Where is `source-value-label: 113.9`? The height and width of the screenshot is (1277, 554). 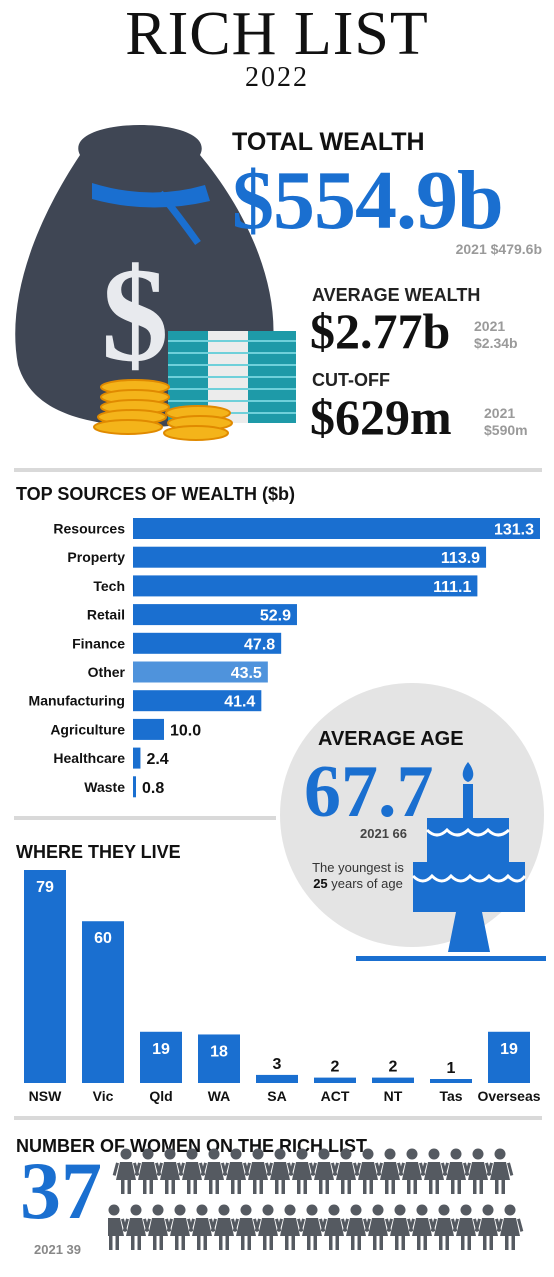 source-value-label: 113.9 is located at coordinates (460, 558).